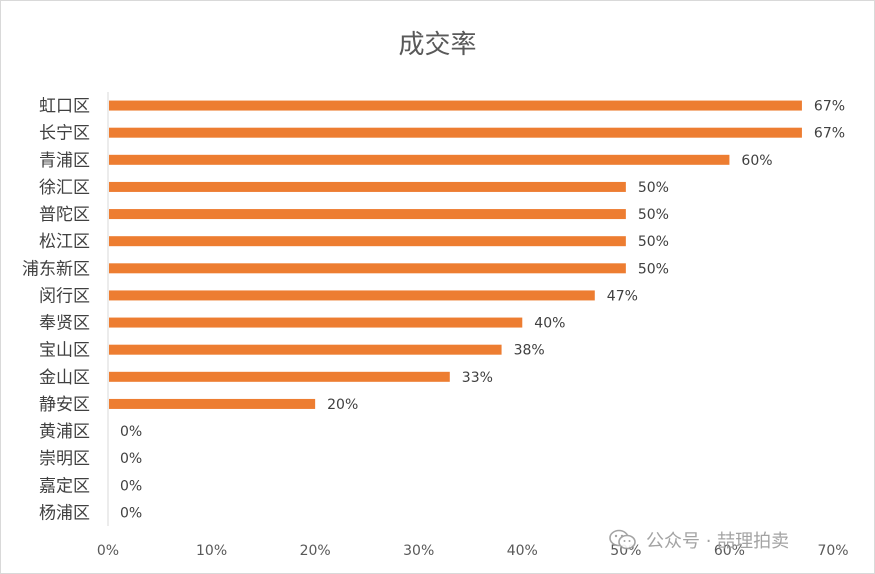 This screenshot has width=875, height=574. What do you see at coordinates (832, 551) in the screenshot?
I see `x-tick-label: 70%` at bounding box center [832, 551].